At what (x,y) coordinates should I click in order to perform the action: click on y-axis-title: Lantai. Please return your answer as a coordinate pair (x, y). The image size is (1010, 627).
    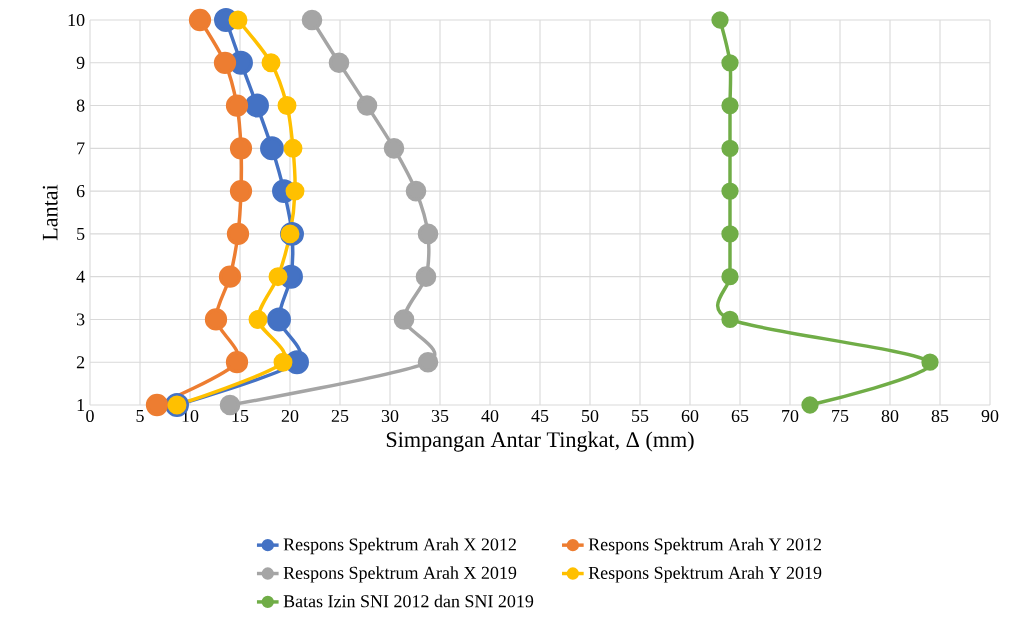
    Looking at the image, I should click on (50, 212).